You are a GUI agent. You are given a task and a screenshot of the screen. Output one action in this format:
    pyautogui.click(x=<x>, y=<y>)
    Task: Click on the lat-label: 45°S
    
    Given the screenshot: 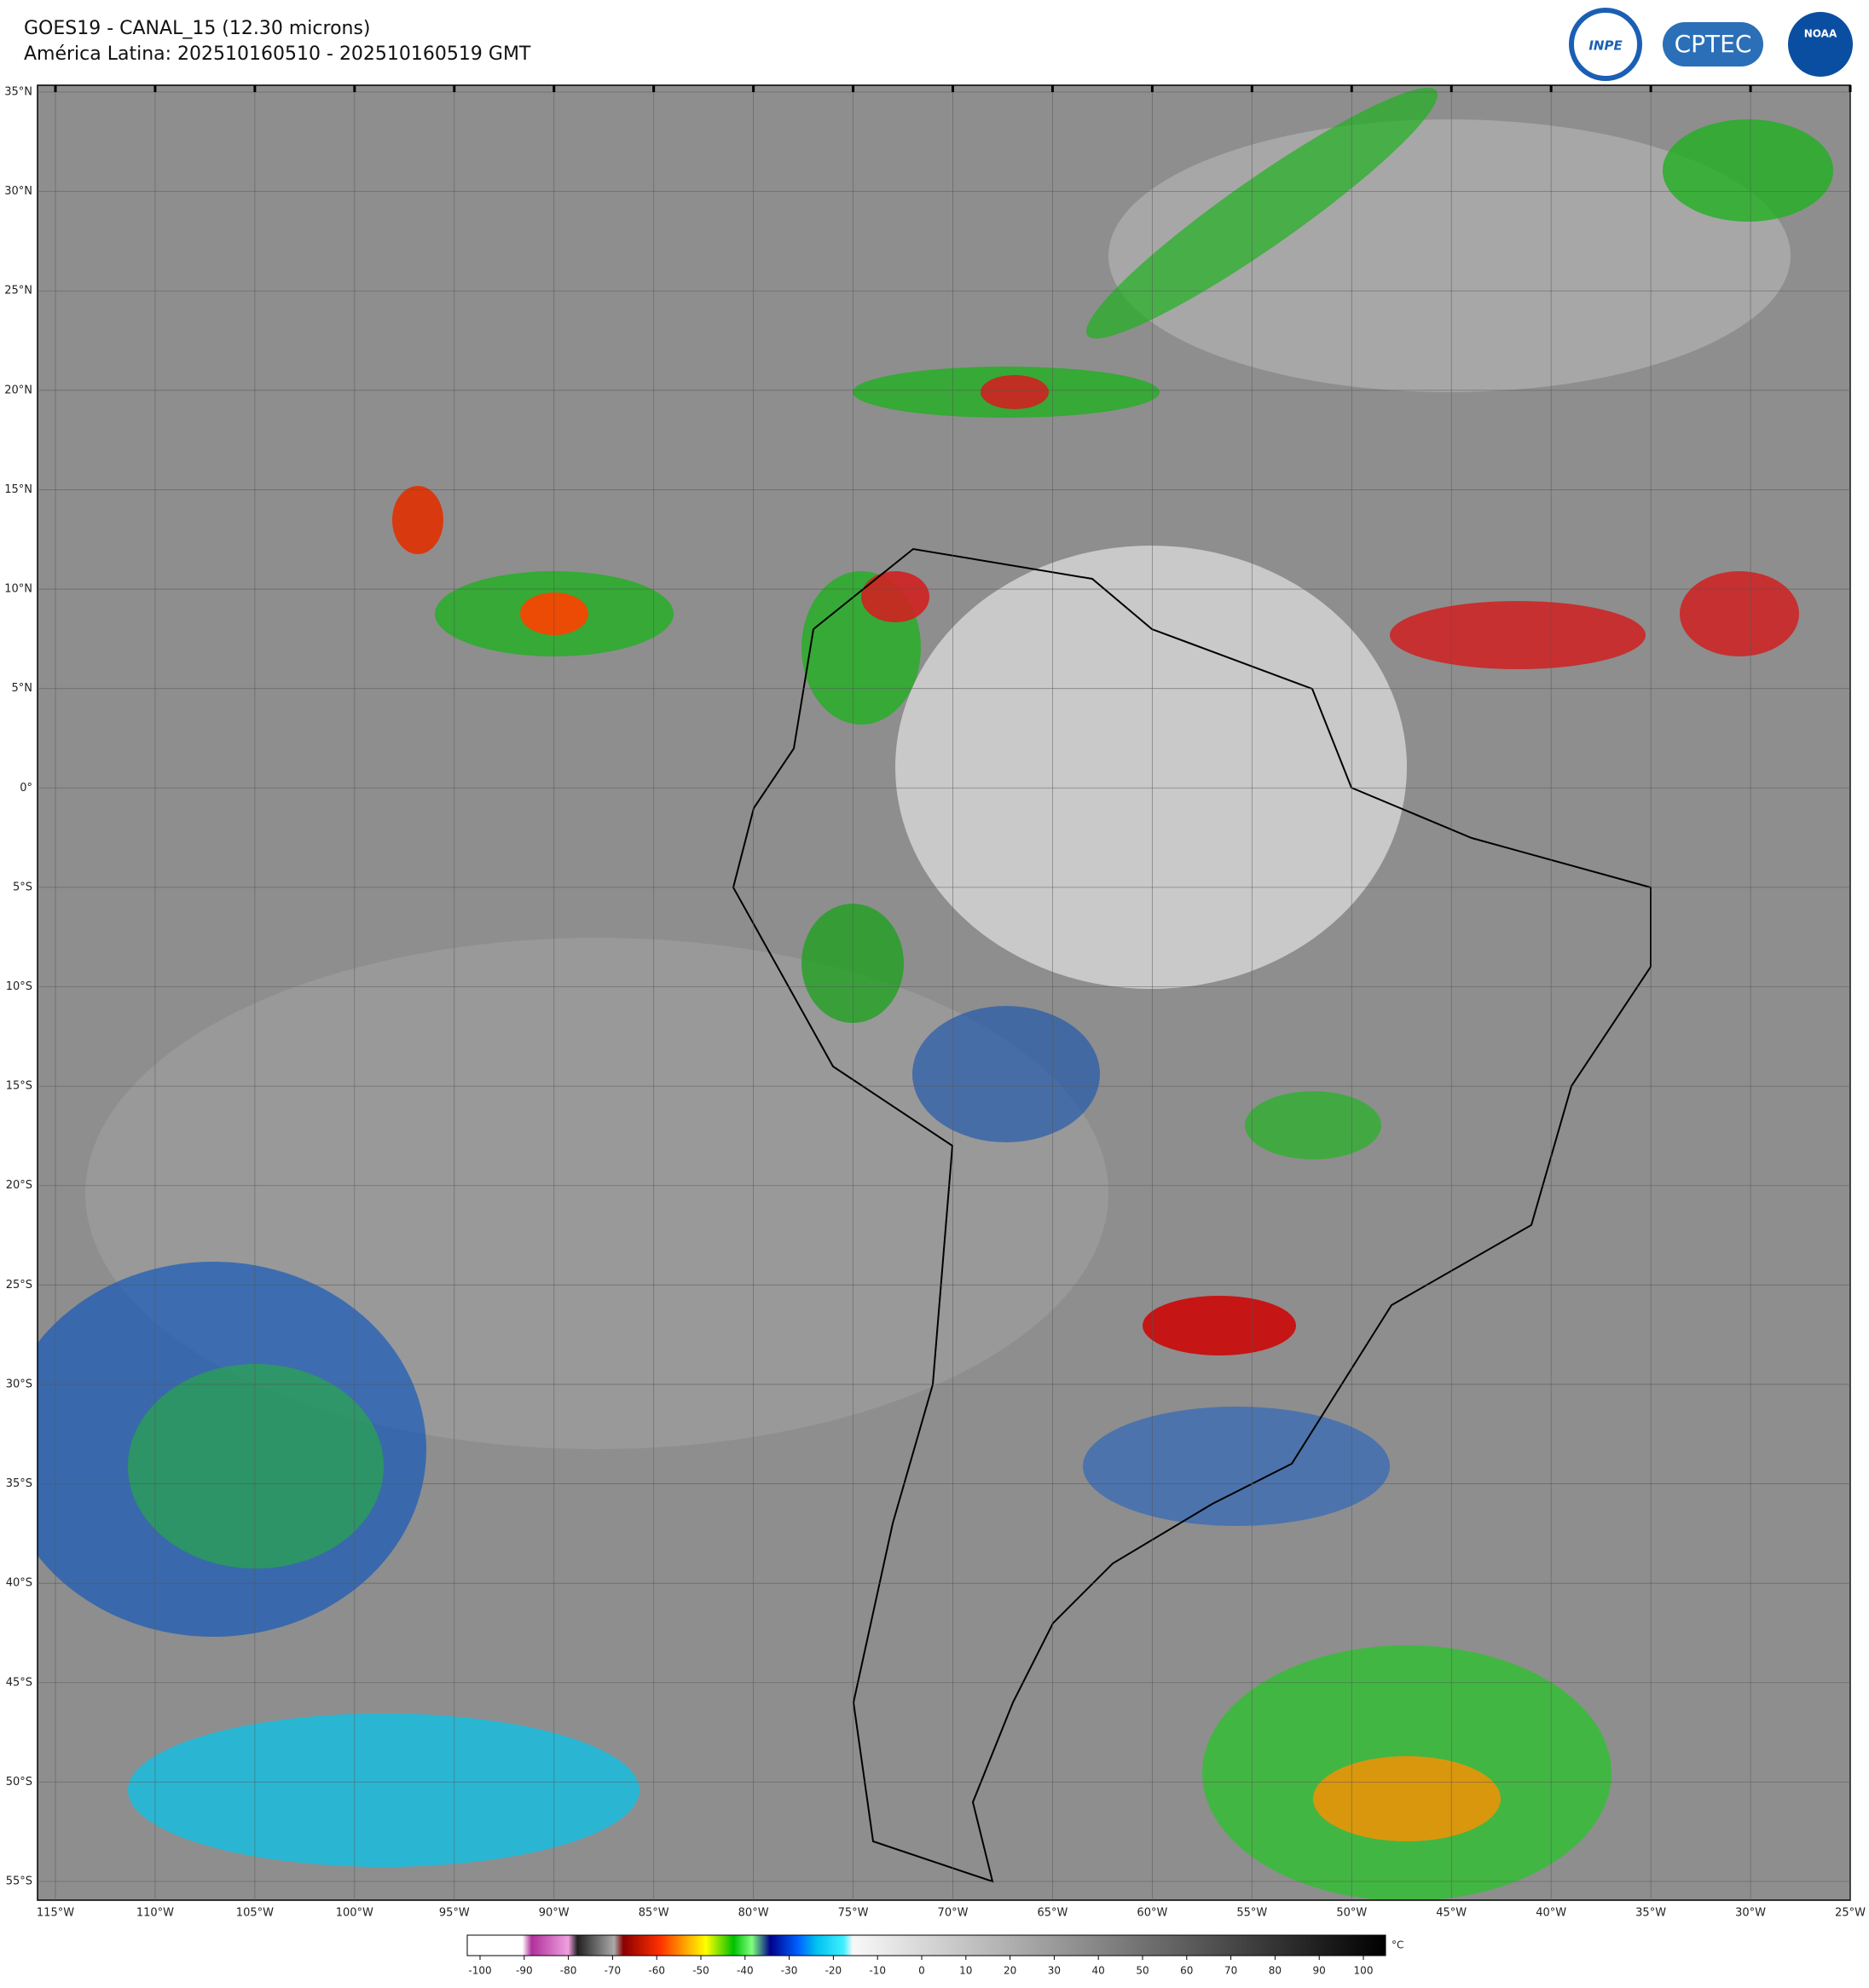 What is the action you would take?
    pyautogui.click(x=19, y=1682)
    